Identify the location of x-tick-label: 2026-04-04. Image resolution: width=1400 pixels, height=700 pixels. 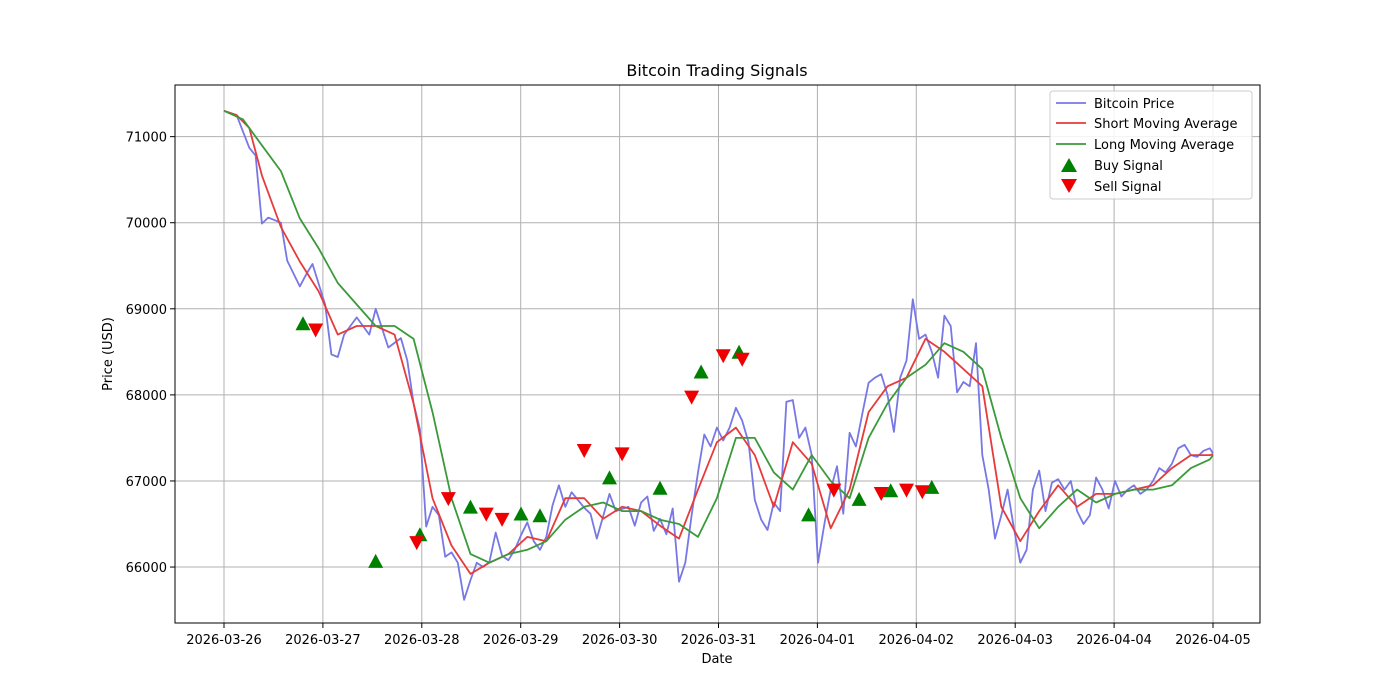
(1114, 640).